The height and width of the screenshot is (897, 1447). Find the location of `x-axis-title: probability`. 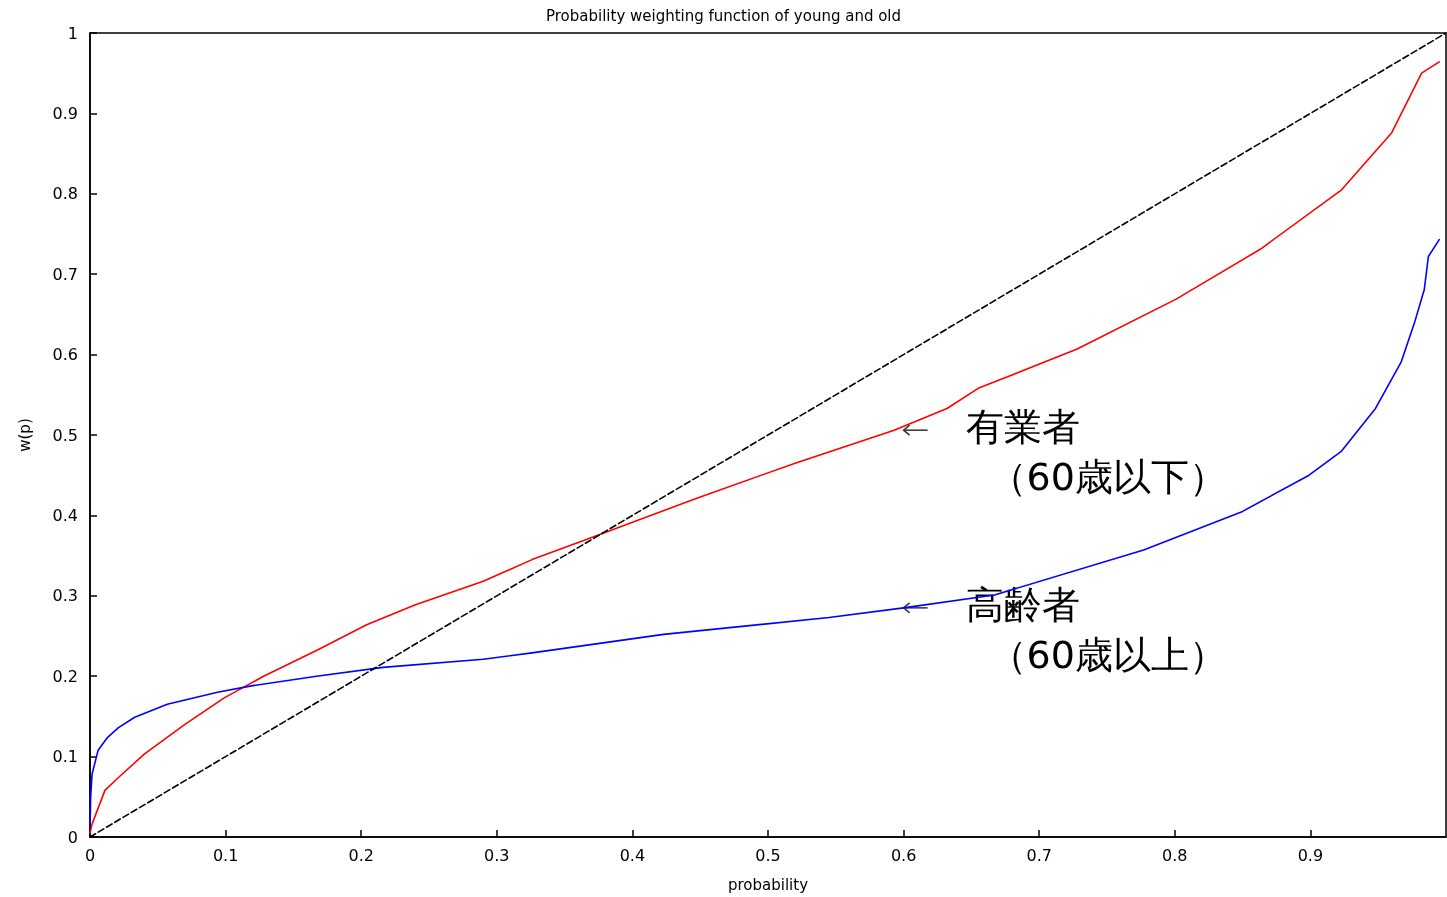

x-axis-title: probability is located at coordinates (768, 884).